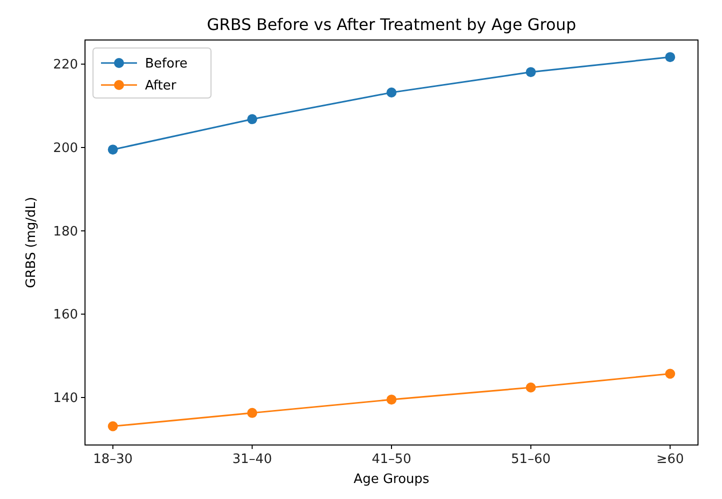 This screenshot has width=722, height=499. Describe the element at coordinates (65, 398) in the screenshot. I see `y-tick-label: 140` at that location.